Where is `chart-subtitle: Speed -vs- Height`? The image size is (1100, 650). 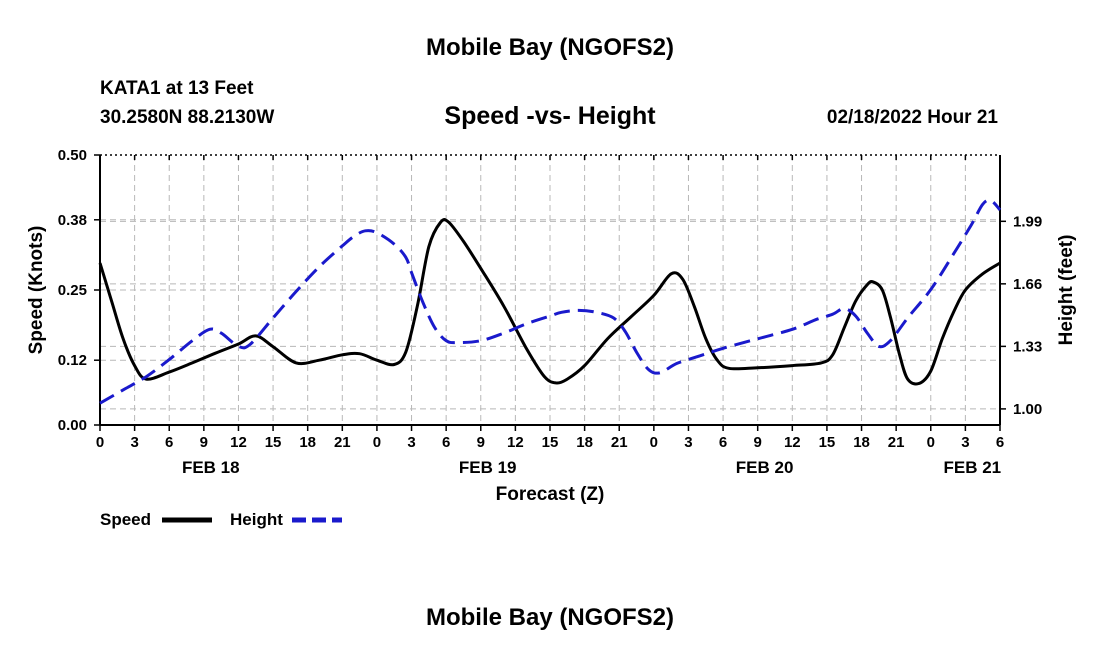
chart-subtitle: Speed -vs- Height is located at coordinates (550, 116).